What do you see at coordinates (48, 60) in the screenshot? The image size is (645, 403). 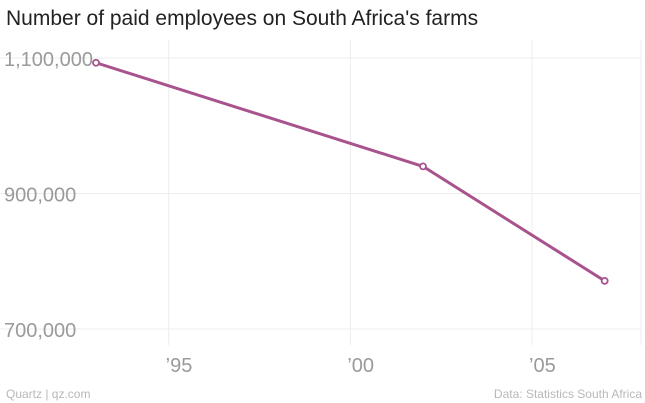 I see `y-tick-label: 1,100,000` at bounding box center [48, 60].